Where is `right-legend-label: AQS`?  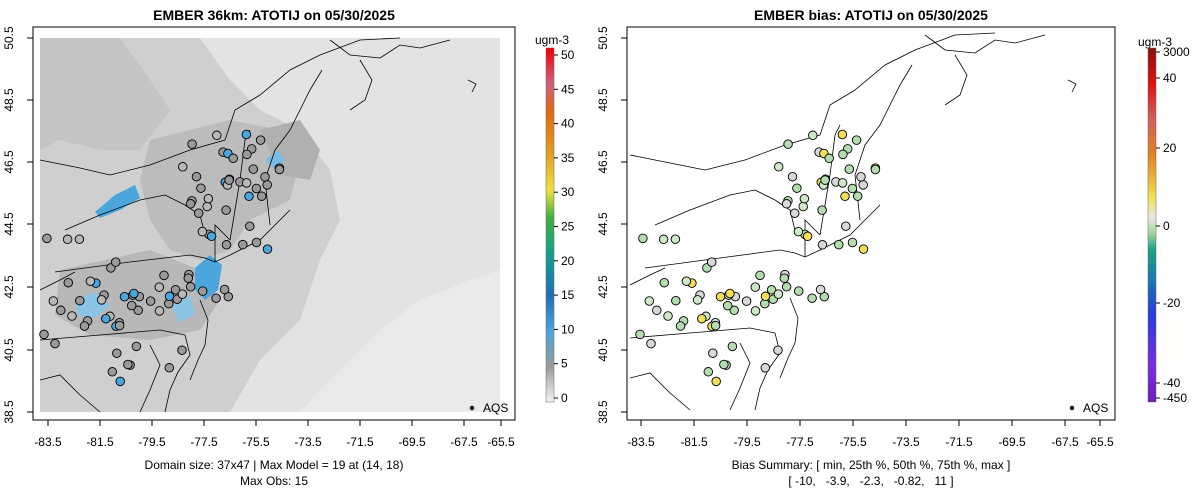
right-legend-label: AQS is located at coordinates (1095, 408).